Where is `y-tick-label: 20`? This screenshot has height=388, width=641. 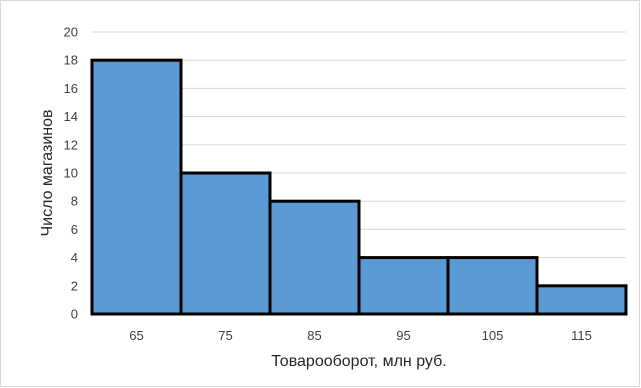
y-tick-label: 20 is located at coordinates (71, 32).